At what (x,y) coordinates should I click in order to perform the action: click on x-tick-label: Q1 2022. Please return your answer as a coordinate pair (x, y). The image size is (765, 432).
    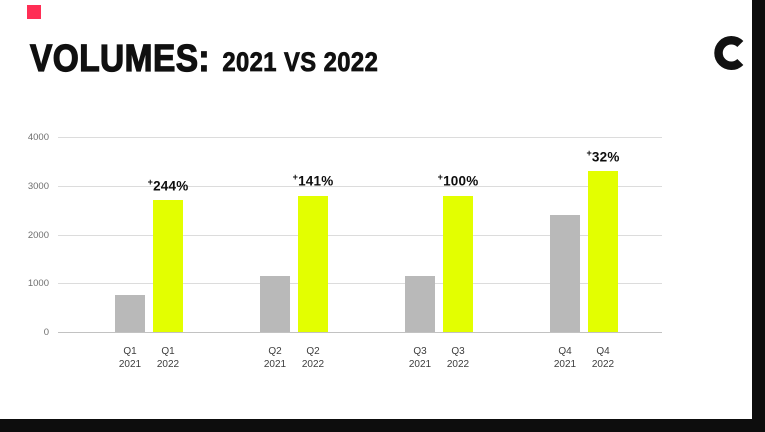
    Looking at the image, I should click on (168, 358).